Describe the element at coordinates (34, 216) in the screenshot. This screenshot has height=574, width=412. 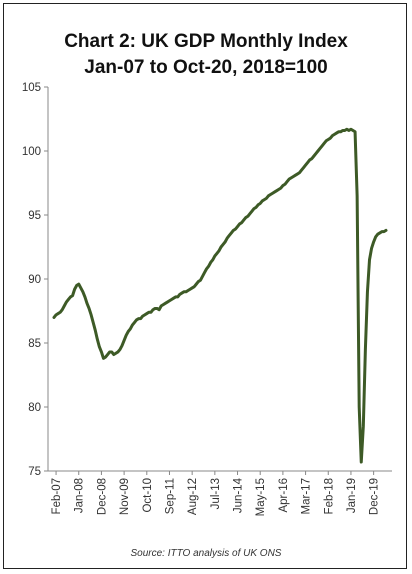
I see `y-tick-label: 95` at that location.